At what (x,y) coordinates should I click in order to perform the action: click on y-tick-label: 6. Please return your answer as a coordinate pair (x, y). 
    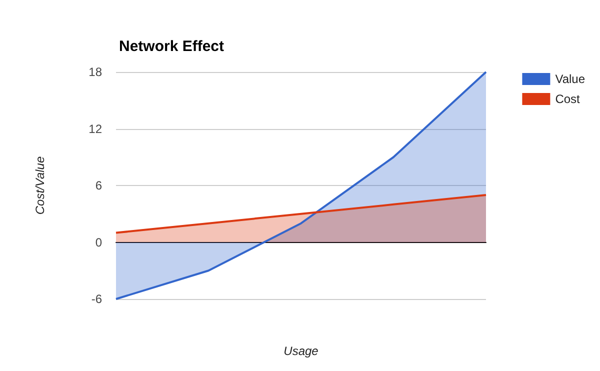
    Looking at the image, I should click on (98, 185).